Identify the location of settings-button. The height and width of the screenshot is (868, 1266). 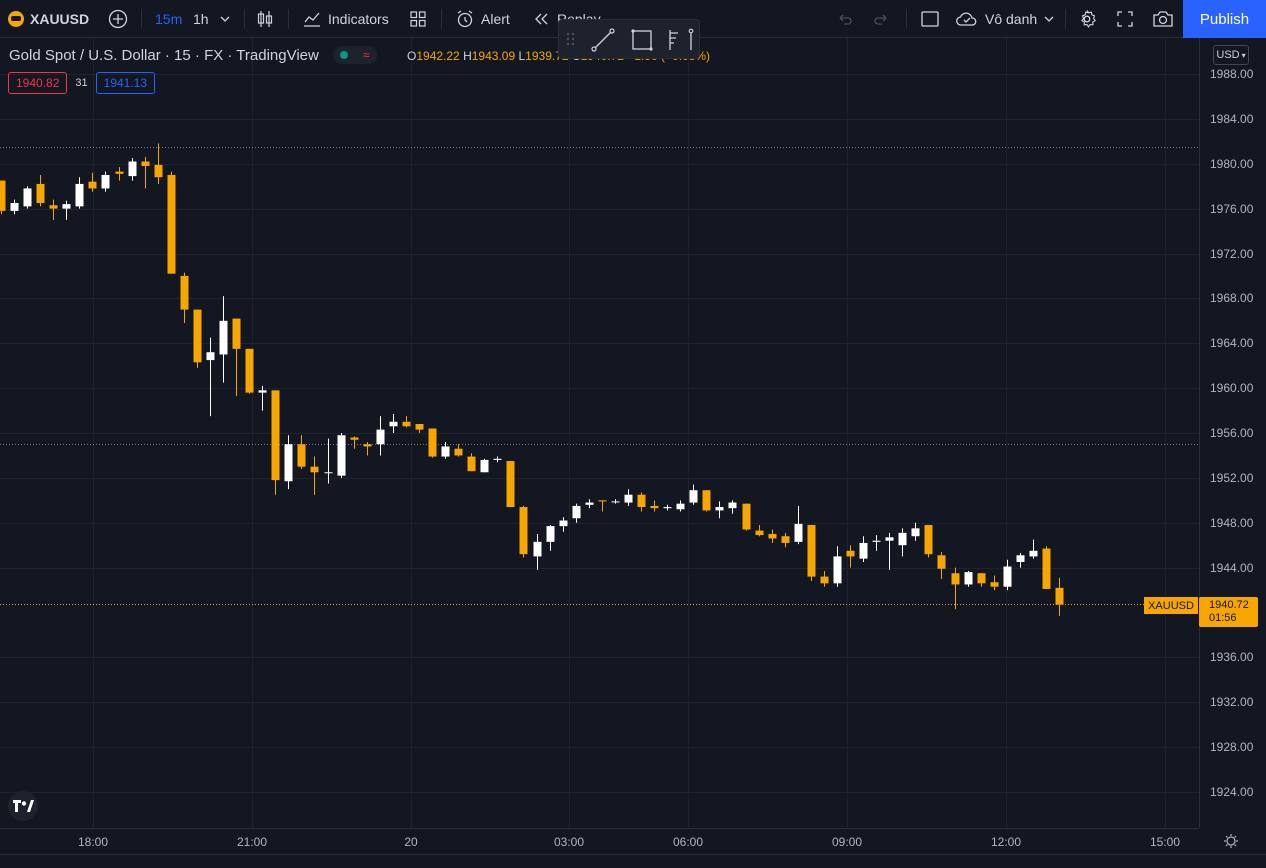
(1087, 19).